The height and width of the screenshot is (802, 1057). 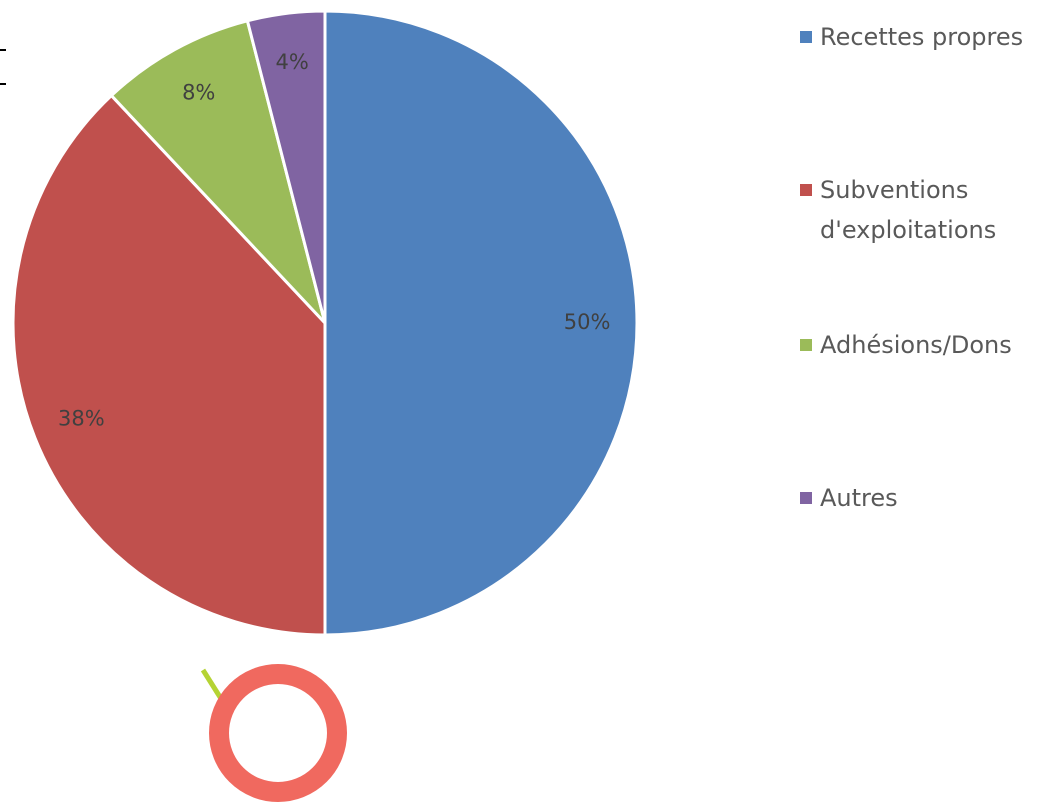 What do you see at coordinates (908, 210) in the screenshot?
I see `legend-label: Subventions d'exploitations` at bounding box center [908, 210].